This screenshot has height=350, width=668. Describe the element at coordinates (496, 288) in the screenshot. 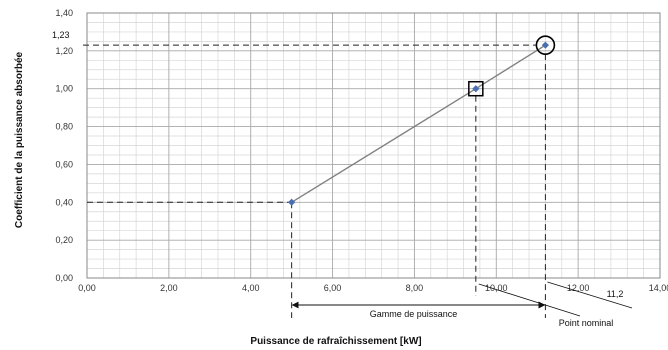

I see `x-tick-label: 10,00` at that location.